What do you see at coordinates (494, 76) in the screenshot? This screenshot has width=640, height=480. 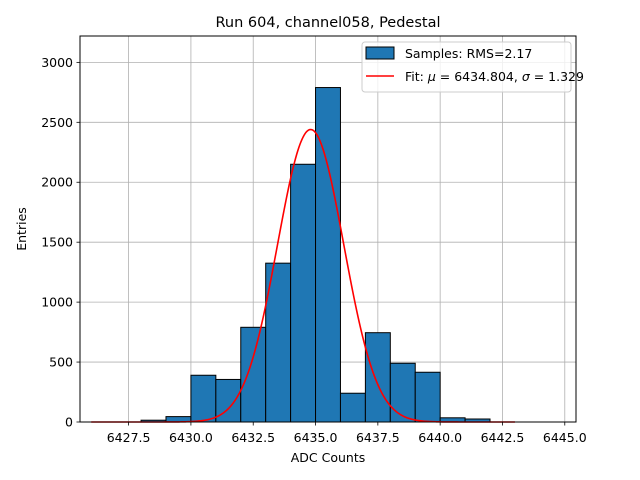 I see `legend-label-fit: Fit: μ = 6434.804, σ = 1.329` at bounding box center [494, 76].